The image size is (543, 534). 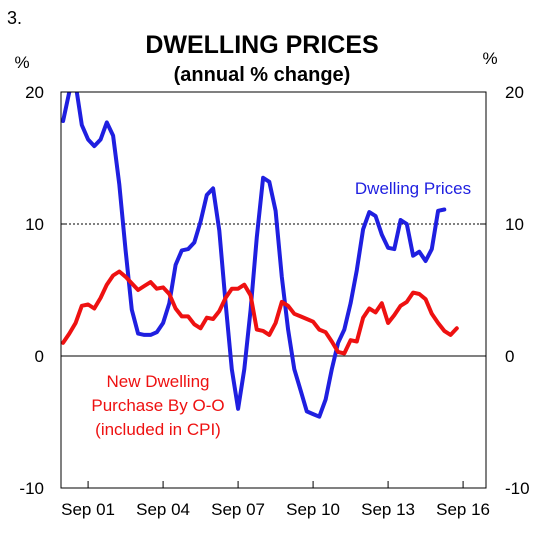 I want to click on x-tick-label: Sep 13, so click(x=388, y=509).